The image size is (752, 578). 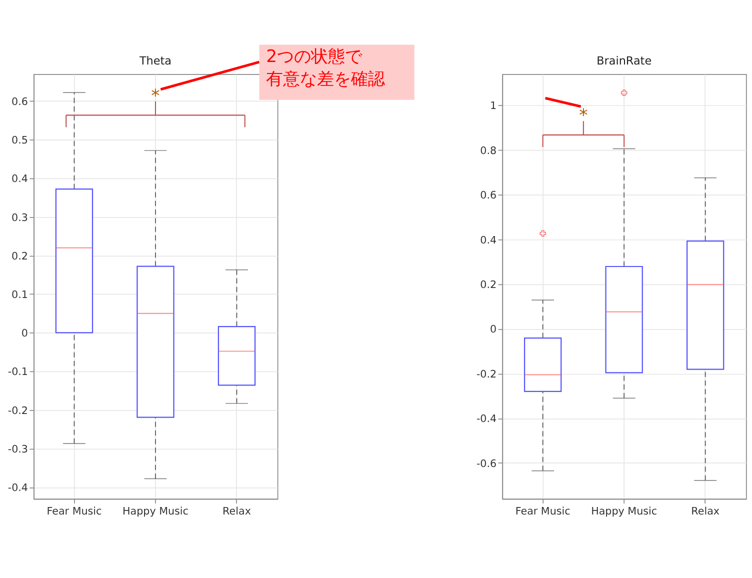 What do you see at coordinates (624, 61) in the screenshot?
I see `chart-title: BrainRate` at bounding box center [624, 61].